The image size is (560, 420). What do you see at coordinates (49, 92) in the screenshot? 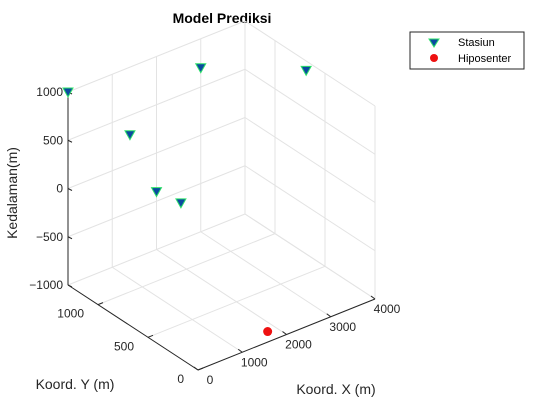
I see `z-tick-label: 1000` at bounding box center [49, 92].